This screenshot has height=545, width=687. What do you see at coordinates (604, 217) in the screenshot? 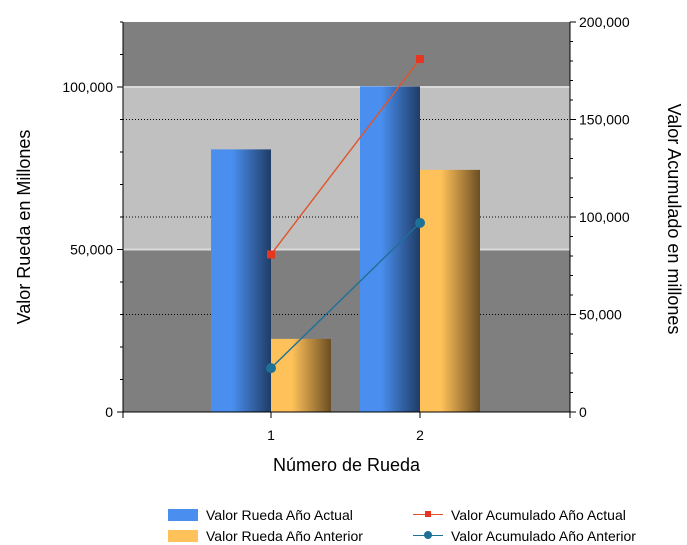
I see `y-tick-label-right: 100,000` at bounding box center [604, 217].